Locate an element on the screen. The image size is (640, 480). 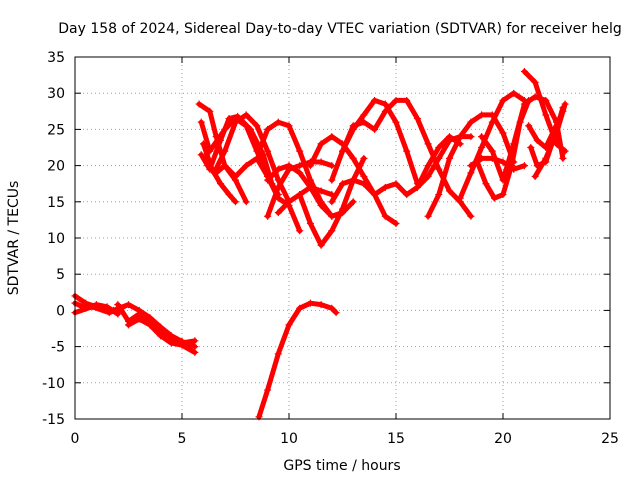
y-tick-label: 20 is located at coordinates (56, 167).